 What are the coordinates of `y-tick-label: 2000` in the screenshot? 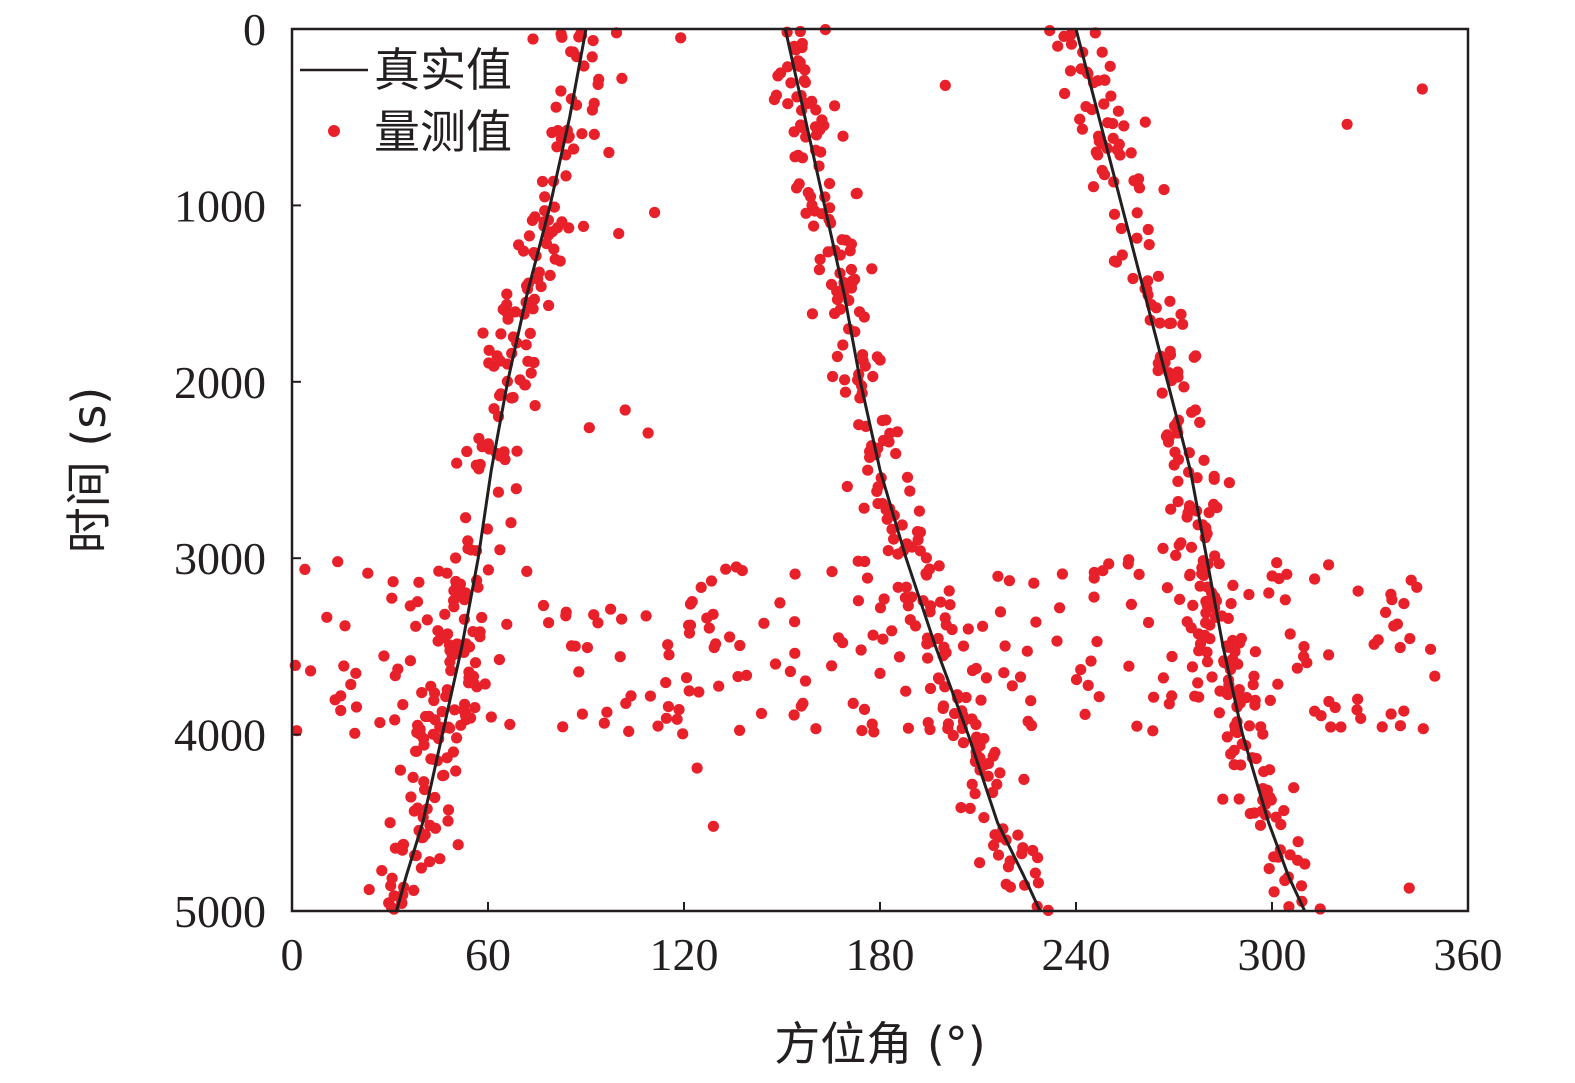 It's located at (220, 382).